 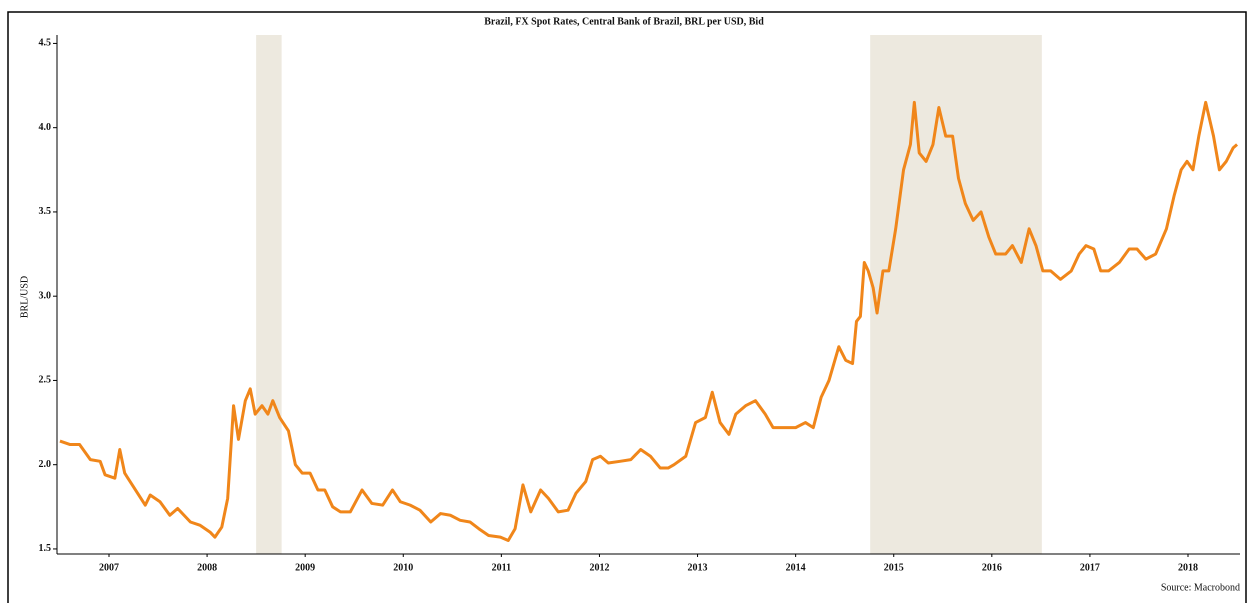 What do you see at coordinates (45, 380) in the screenshot?
I see `y-tick-label: 2.5` at bounding box center [45, 380].